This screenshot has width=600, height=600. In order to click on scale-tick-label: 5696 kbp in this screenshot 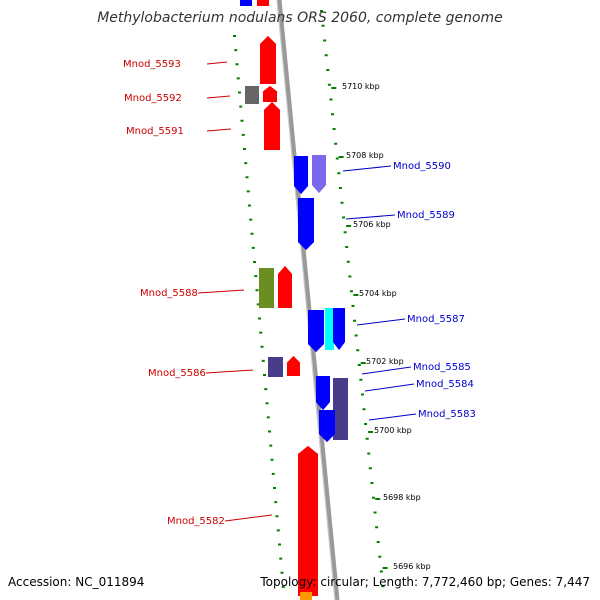, I will do `click(412, 566)`.